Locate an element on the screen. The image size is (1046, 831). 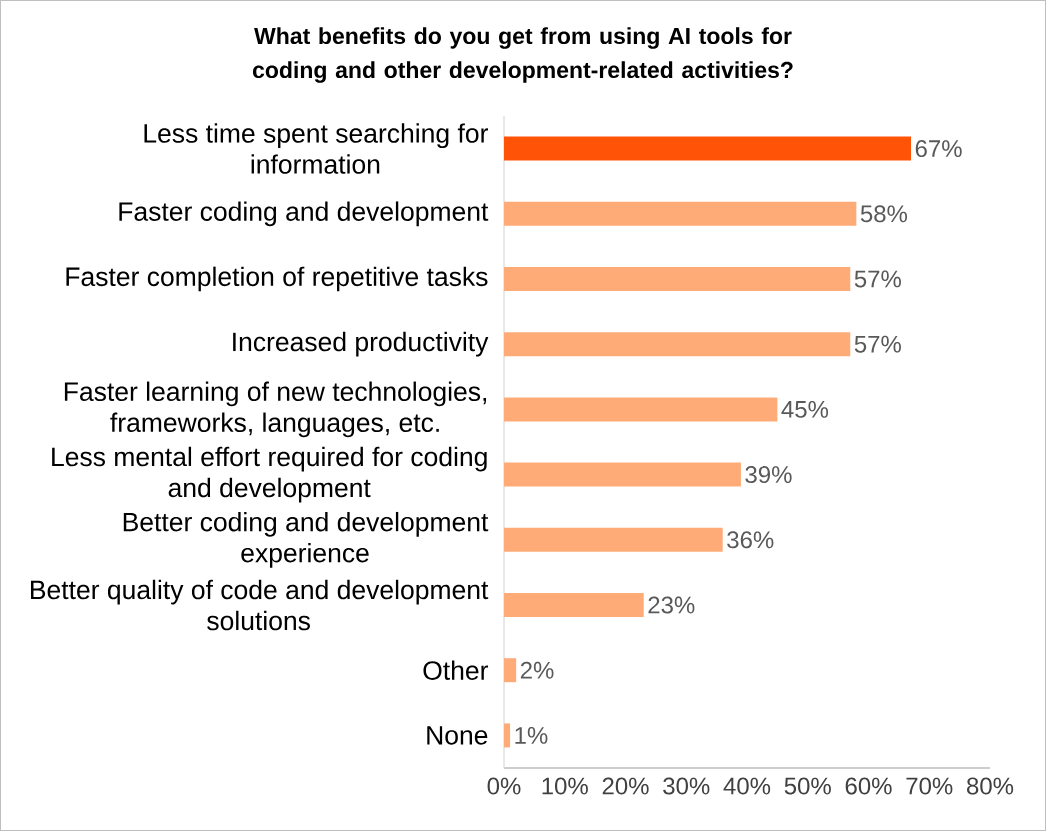
x-tick-label: 0% is located at coordinates (504, 786).